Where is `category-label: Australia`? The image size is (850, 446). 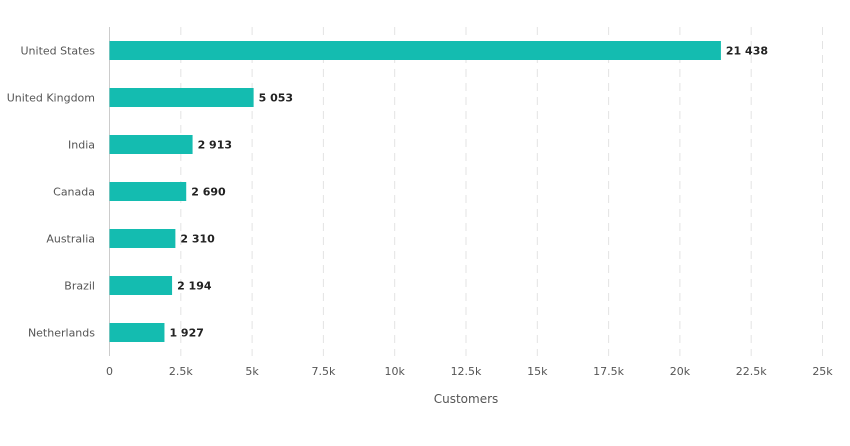
category-label: Australia is located at coordinates (70, 239).